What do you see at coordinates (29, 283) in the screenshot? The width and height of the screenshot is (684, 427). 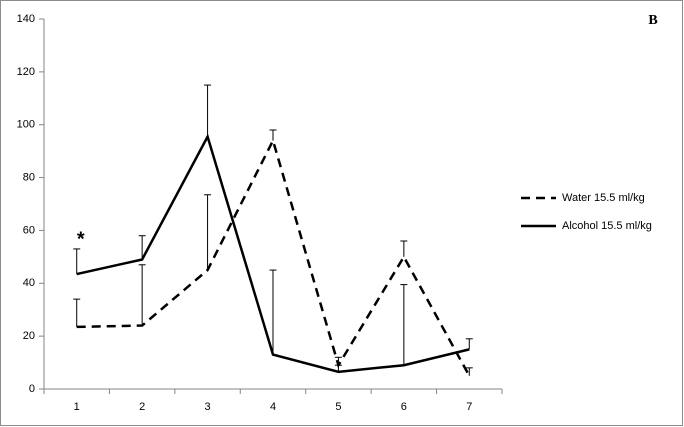 I see `y-tick-label: 40` at bounding box center [29, 283].